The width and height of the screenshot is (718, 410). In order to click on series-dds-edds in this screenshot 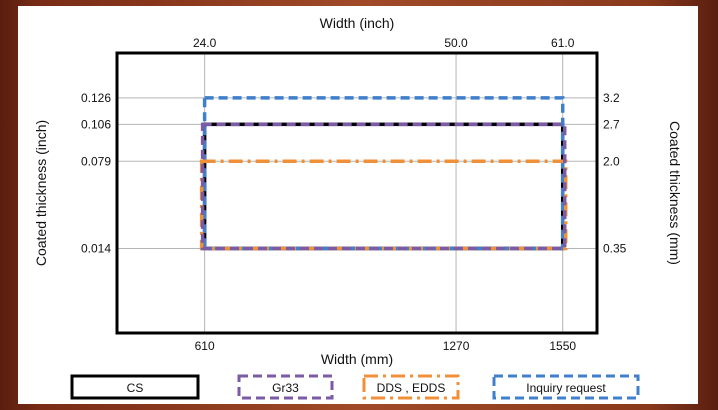, I will do `click(383, 205)`.